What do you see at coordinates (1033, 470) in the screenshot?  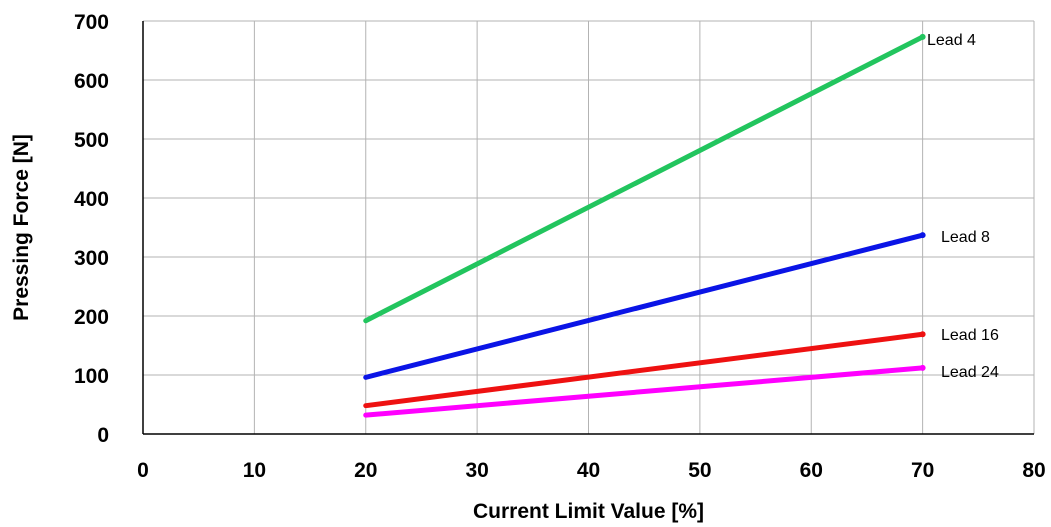 I see `x-tick-label: 80` at bounding box center [1033, 470].